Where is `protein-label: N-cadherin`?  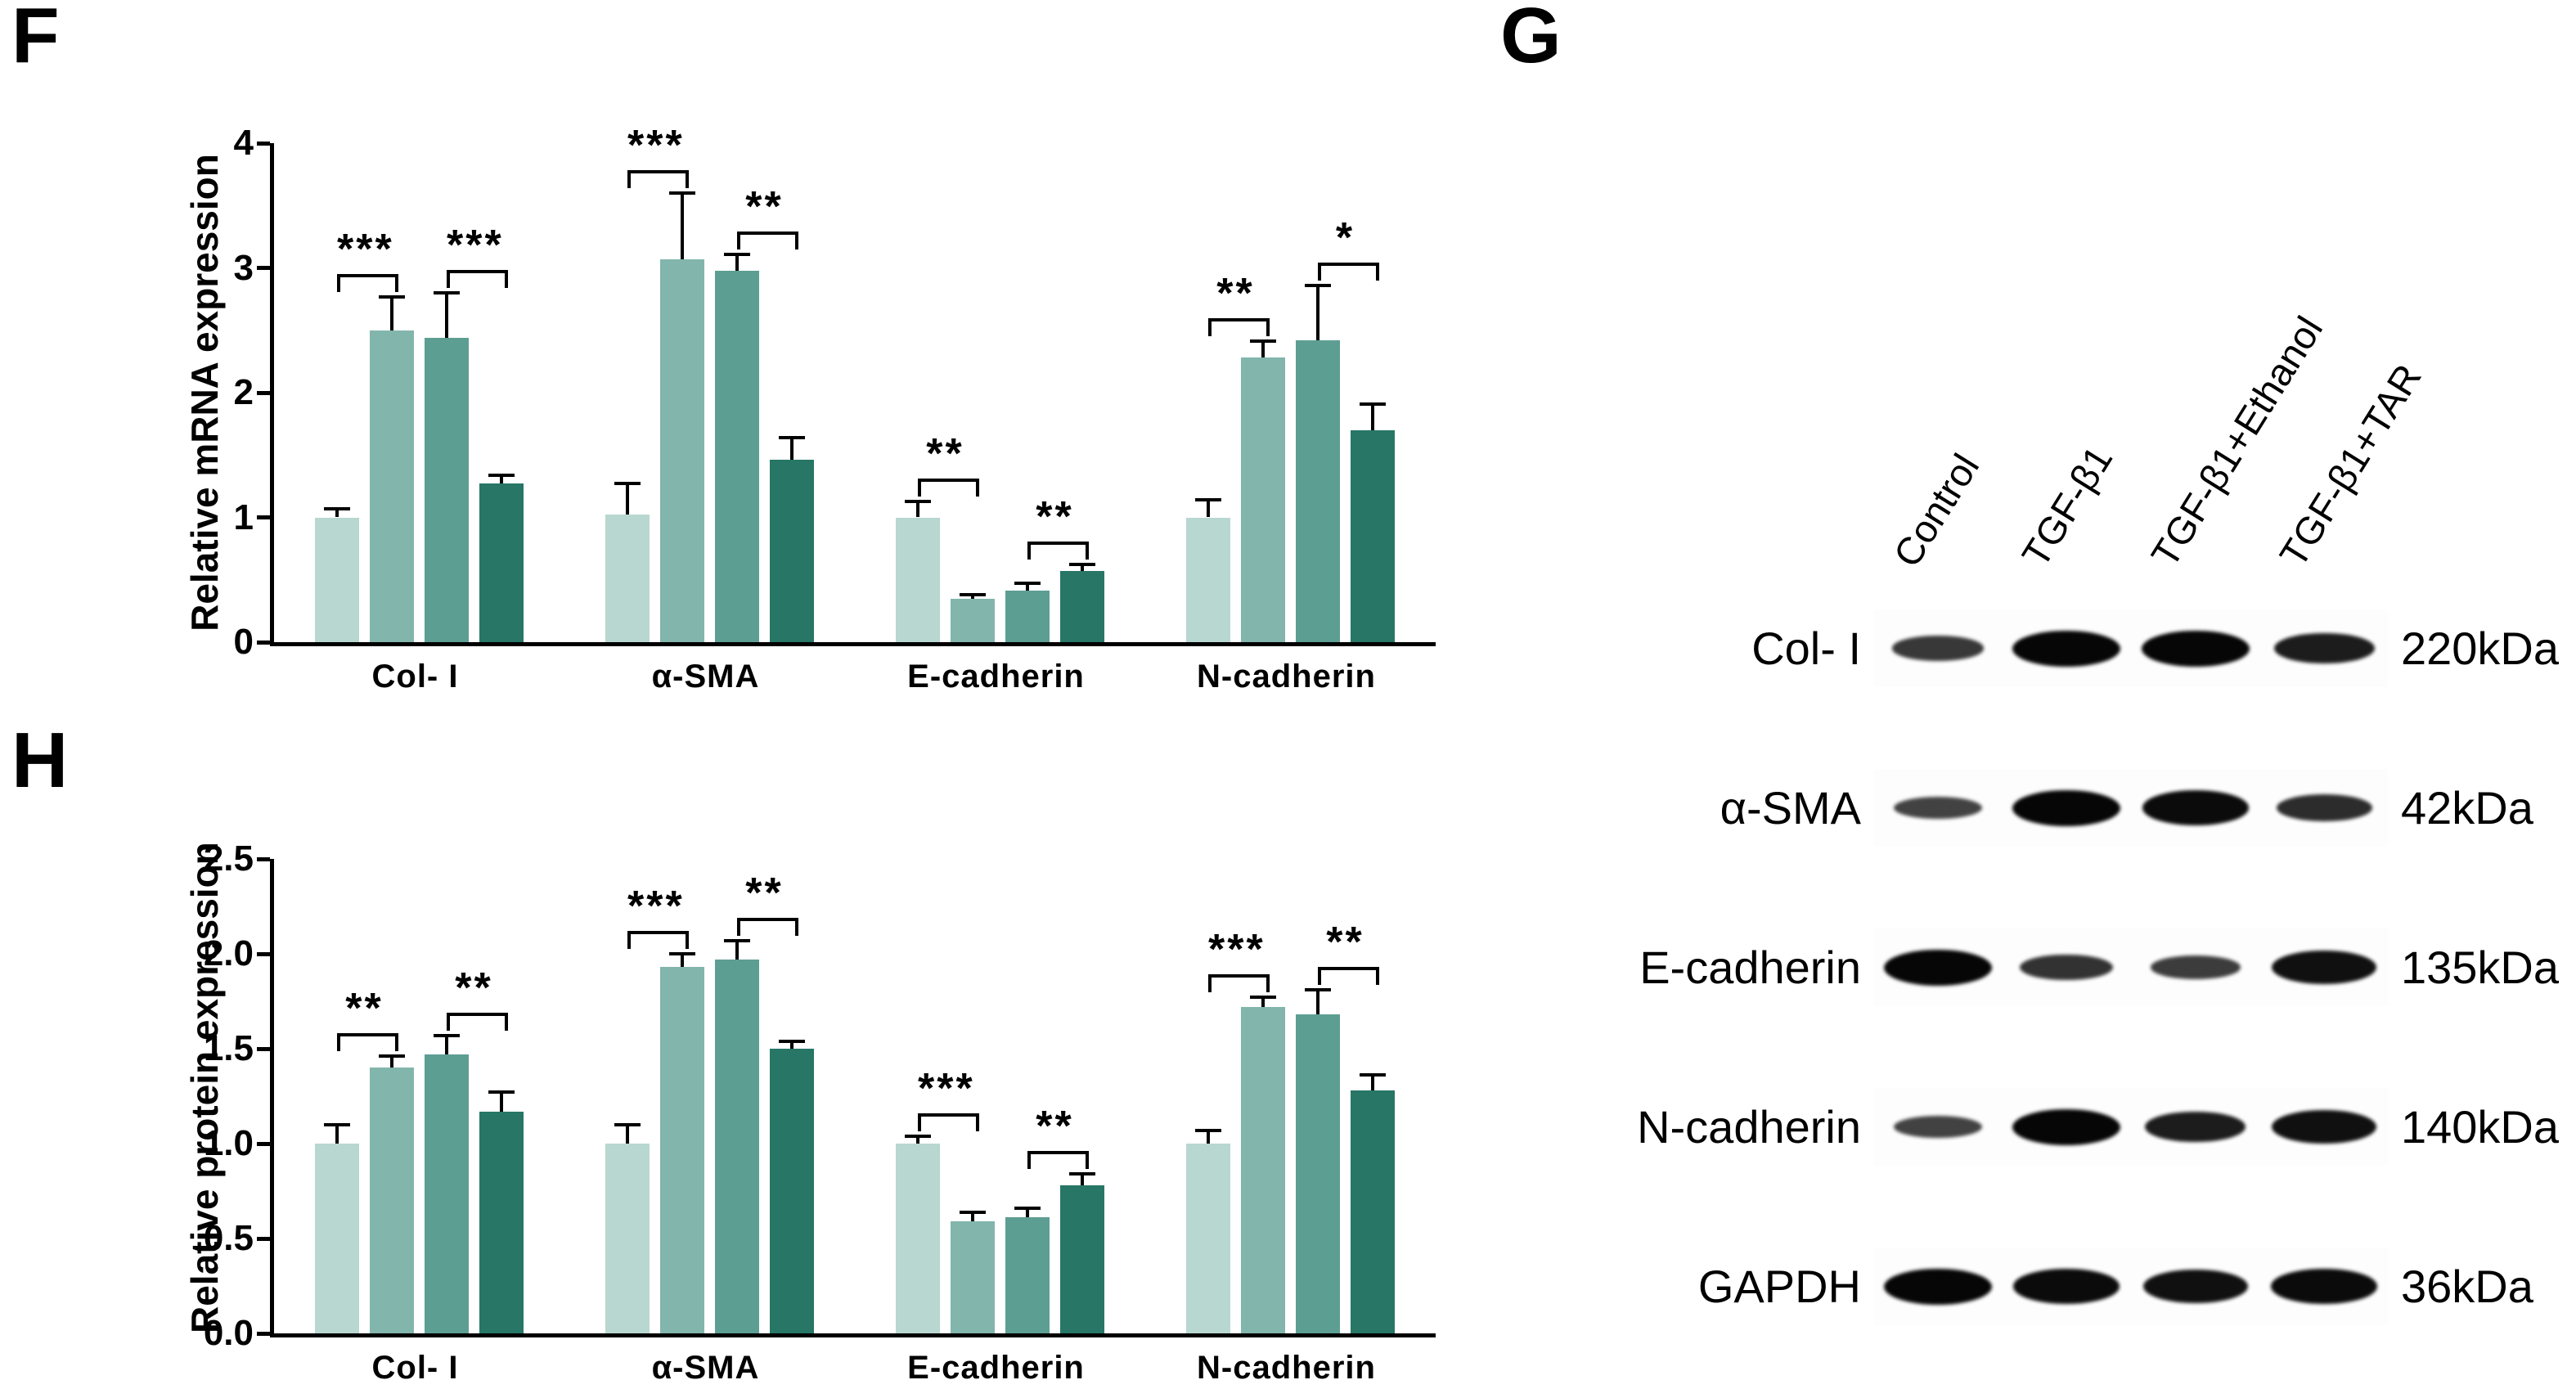 protein-label: N-cadherin is located at coordinates (1749, 1127).